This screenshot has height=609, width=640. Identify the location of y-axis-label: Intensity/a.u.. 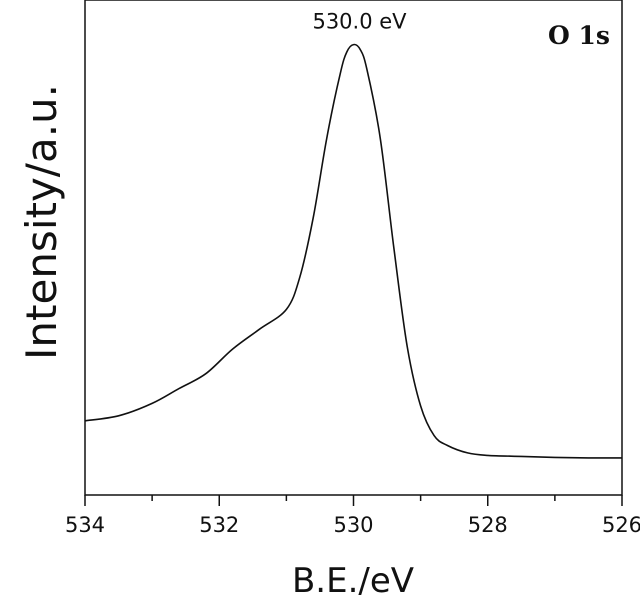
(41, 222).